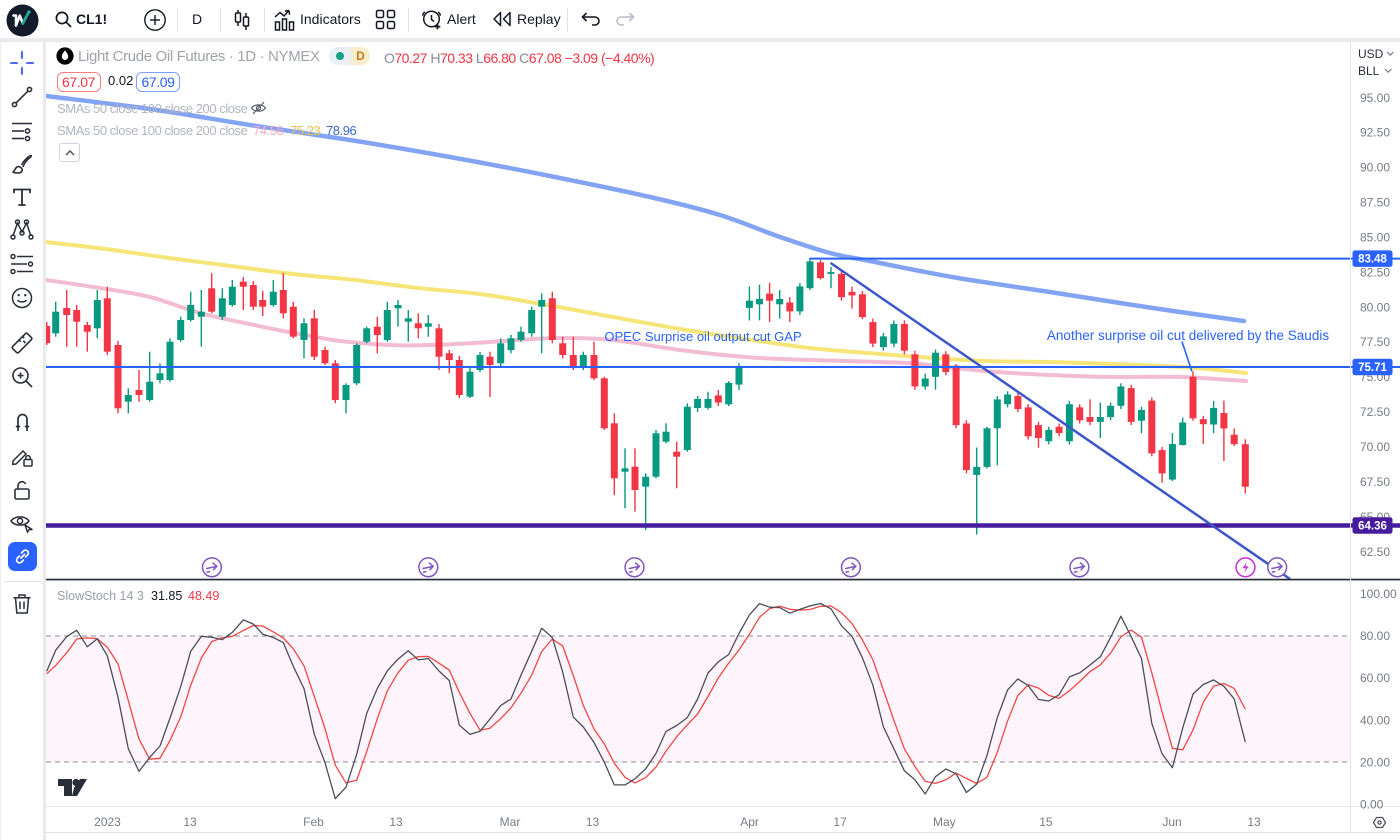 The image size is (1400, 840). What do you see at coordinates (1375, 168) in the screenshot?
I see `svg-text: 90.00` at bounding box center [1375, 168].